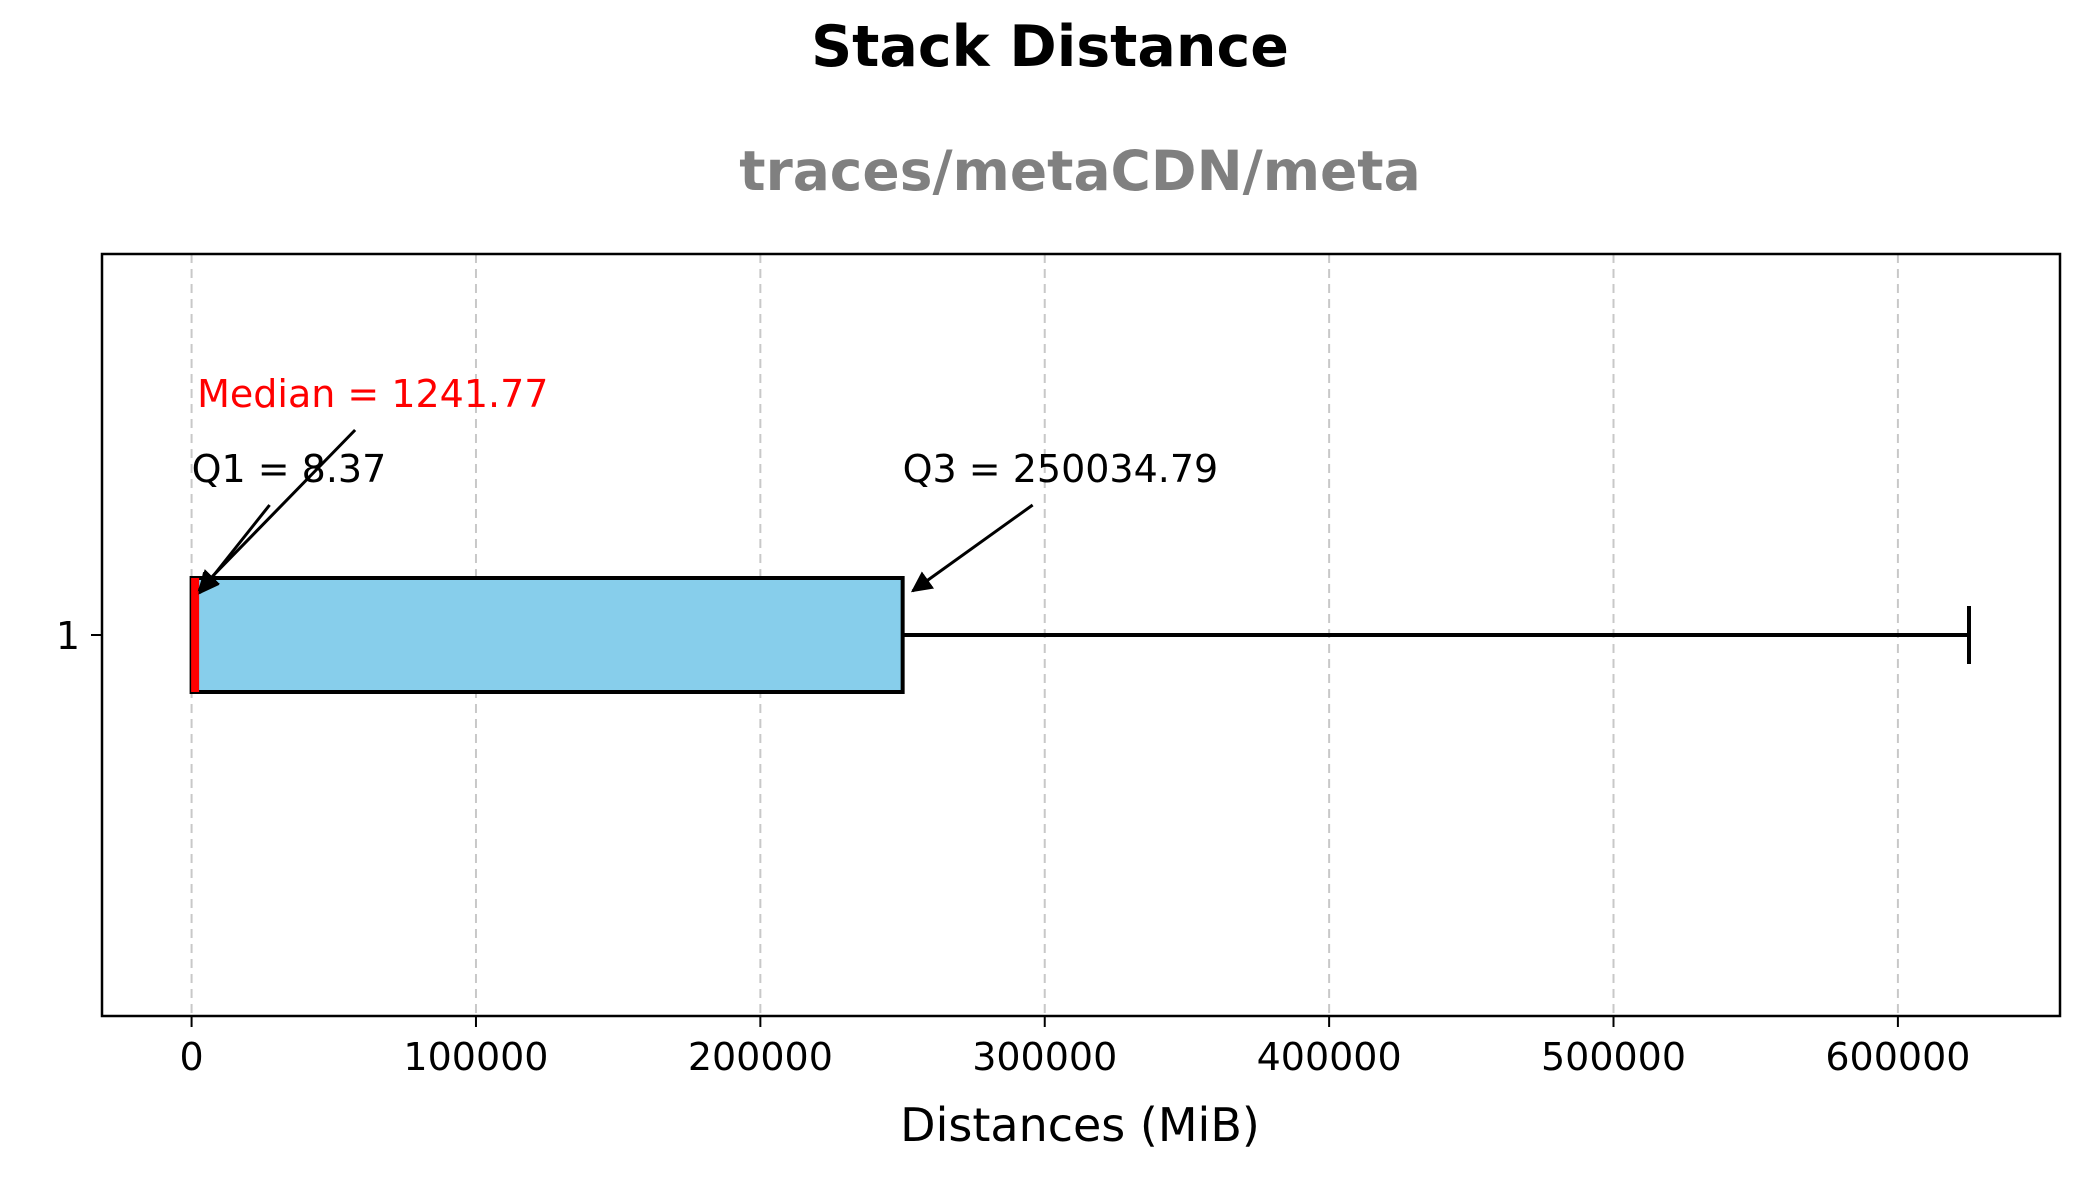 Image resolution: width=2100 pixels, height=1200 pixels. I want to click on y-axis-ticks: 1, so click(79, 636).